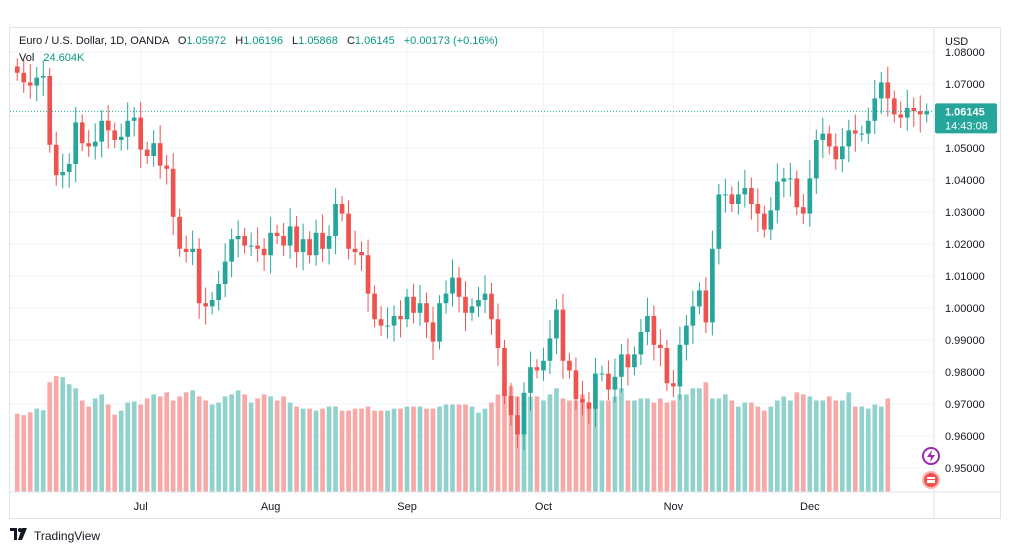  What do you see at coordinates (94, 41) in the screenshot?
I see `symbol-title: Euro / U.S. Dollar, 1D, OANDA` at bounding box center [94, 41].